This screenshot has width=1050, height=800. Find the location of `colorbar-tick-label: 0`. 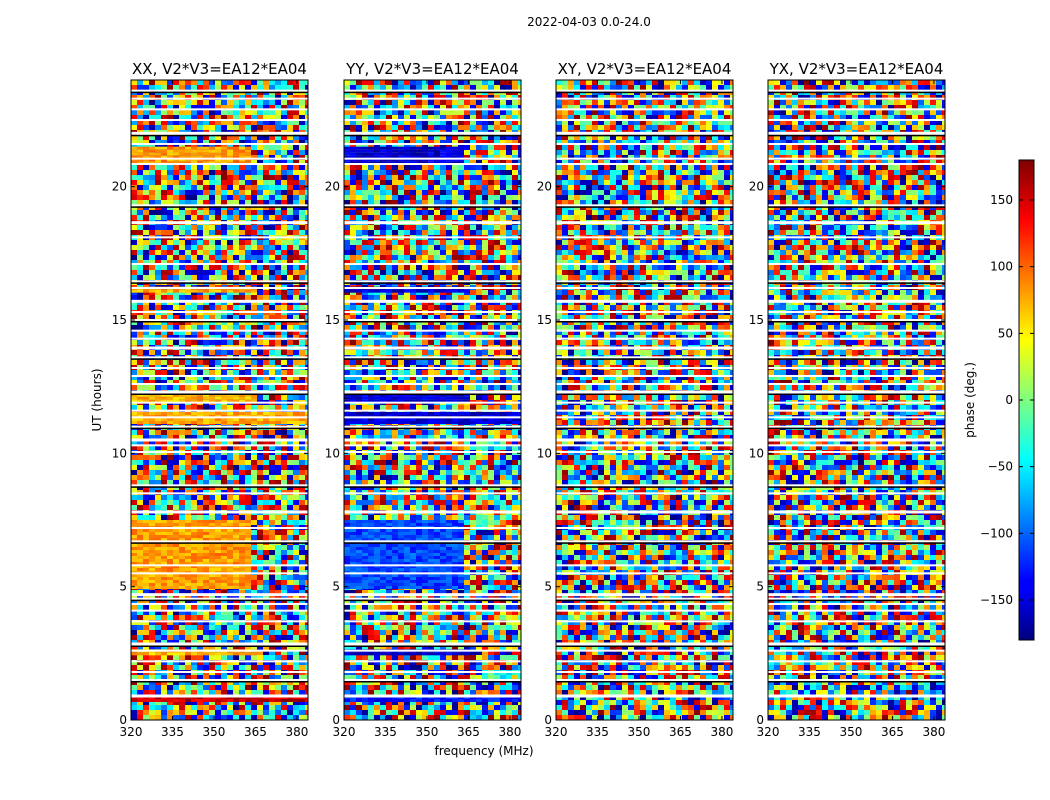

colorbar-tick-label: 0 is located at coordinates (1009, 400).